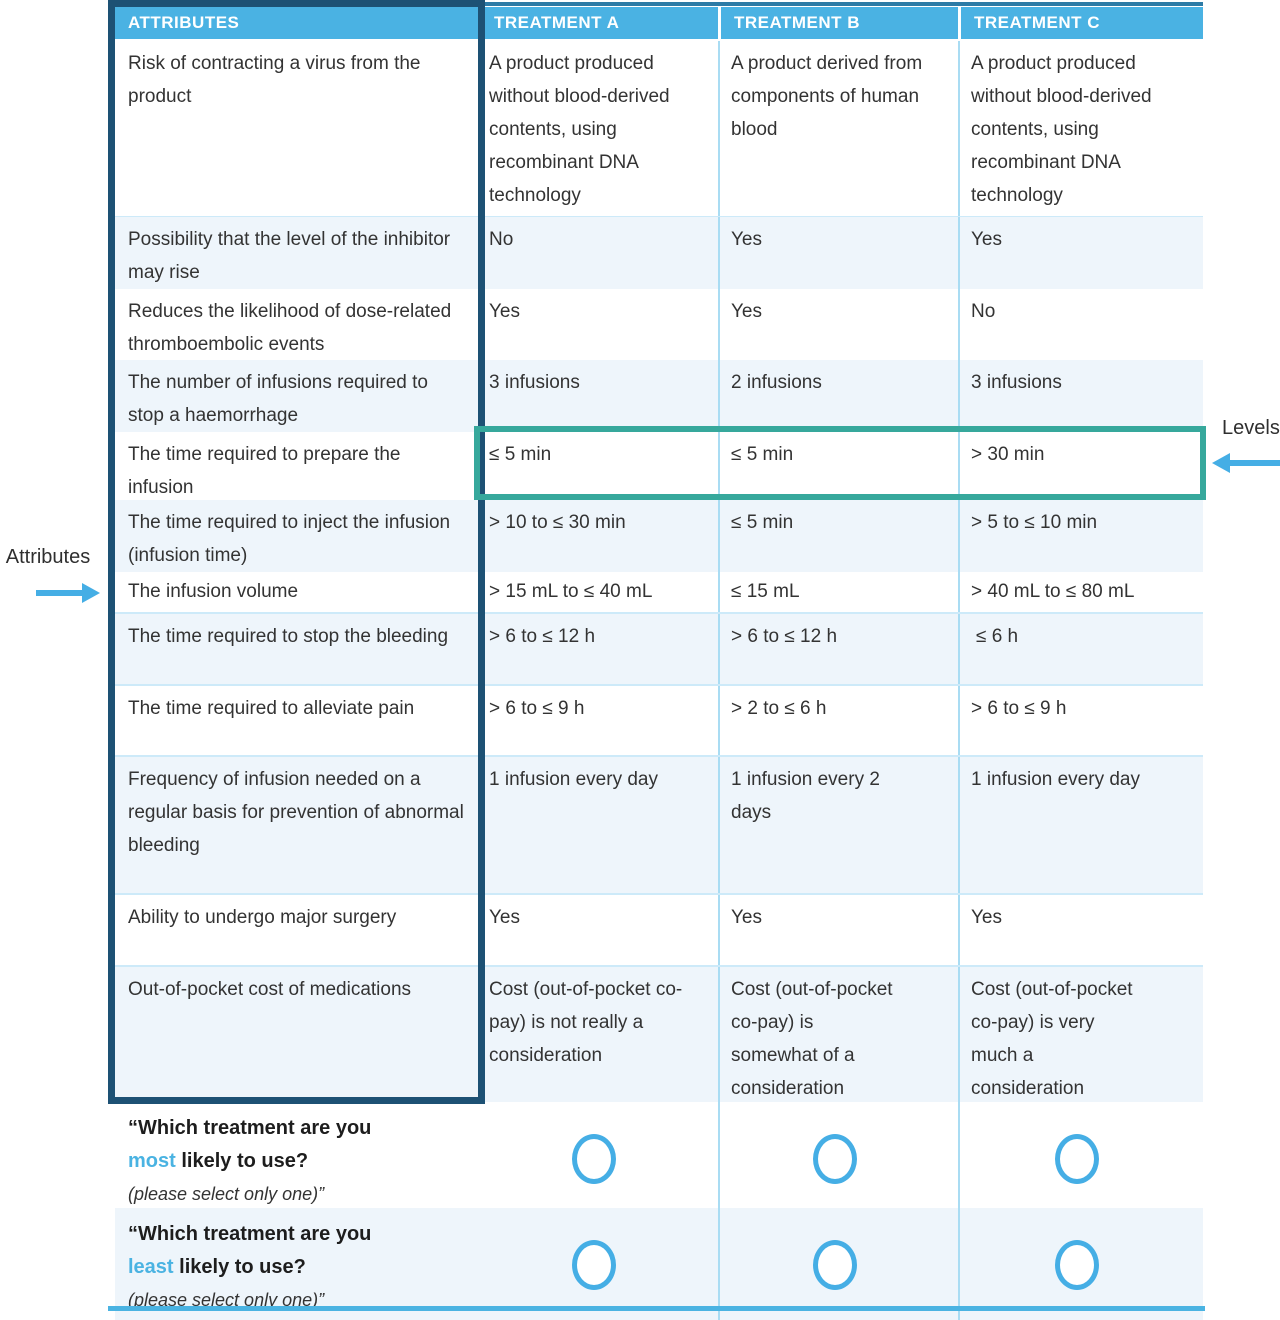 This screenshot has height=1320, width=1280. I want to click on treatment-a-cell: 1 infusion every day, so click(598, 825).